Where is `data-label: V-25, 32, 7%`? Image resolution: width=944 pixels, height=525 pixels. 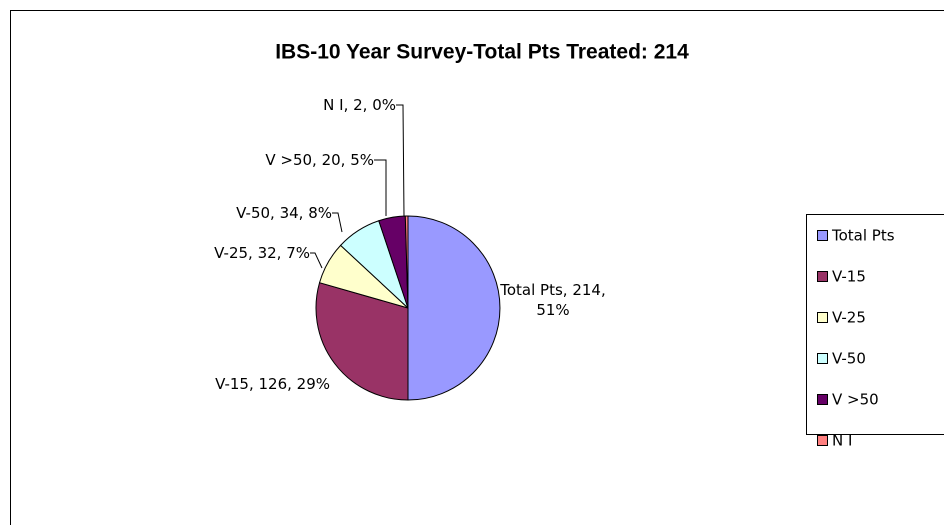
data-label: V-25, 32, 7% is located at coordinates (262, 253).